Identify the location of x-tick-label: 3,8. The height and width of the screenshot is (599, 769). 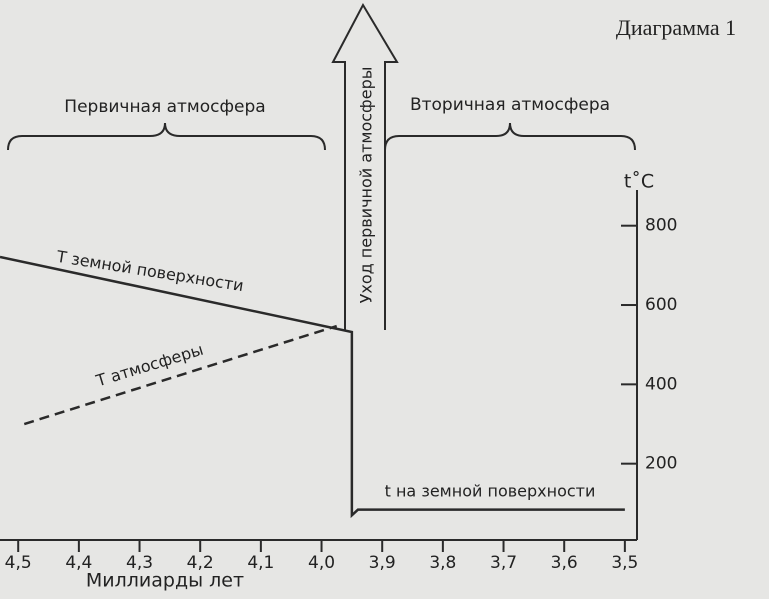
(442, 563).